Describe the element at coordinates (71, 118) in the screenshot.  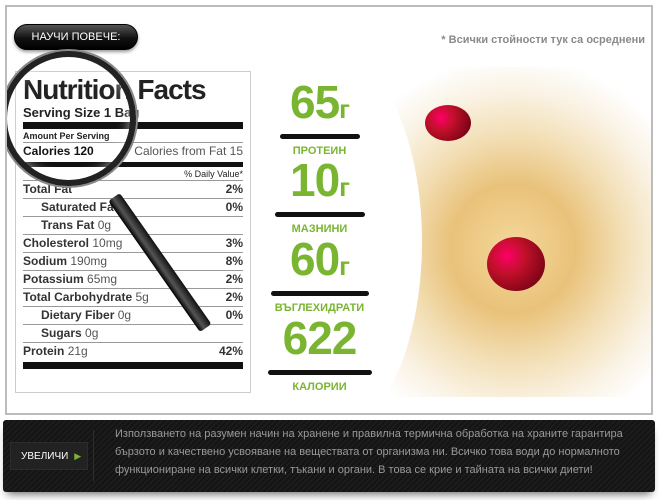
I see `magnifier-icon` at that location.